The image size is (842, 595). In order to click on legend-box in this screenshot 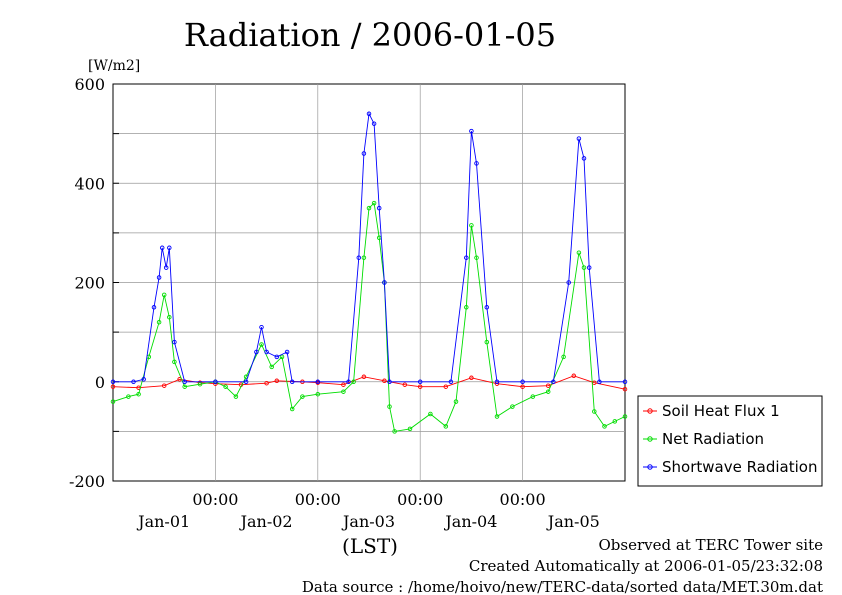, I will do `click(730, 441)`.